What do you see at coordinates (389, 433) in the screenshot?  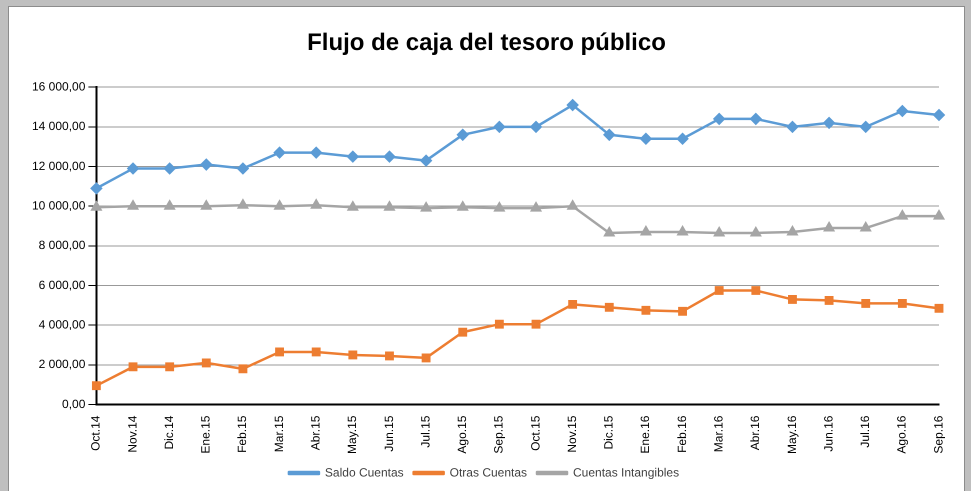 I see `x-tick-label: Jun.15` at bounding box center [389, 433].